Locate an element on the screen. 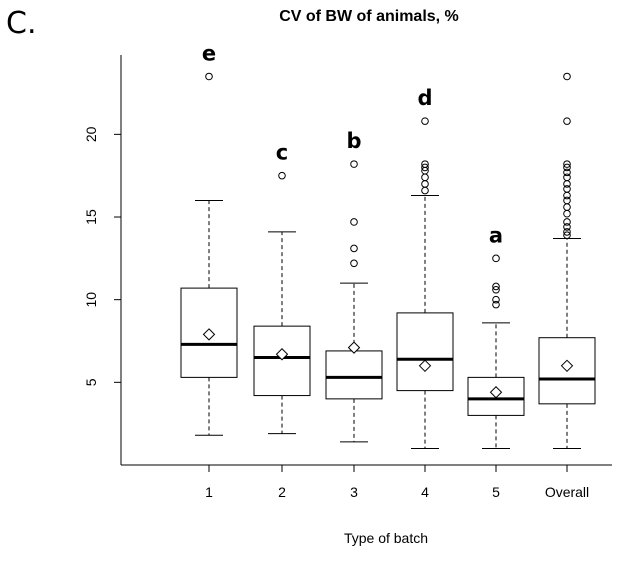  panel-label: C. is located at coordinates (21, 23).